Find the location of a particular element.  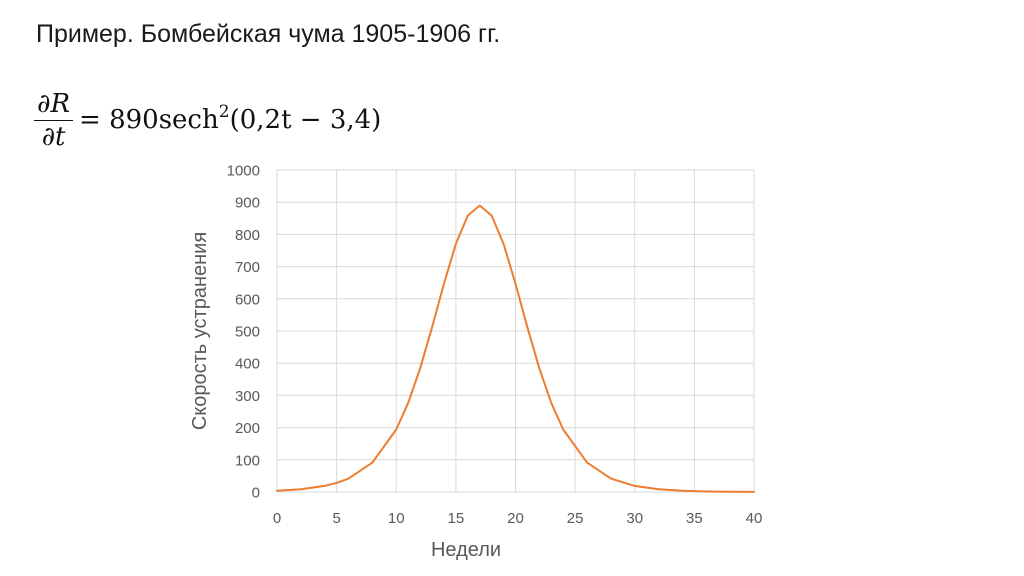

x-tick-label: 30 is located at coordinates (634, 518).